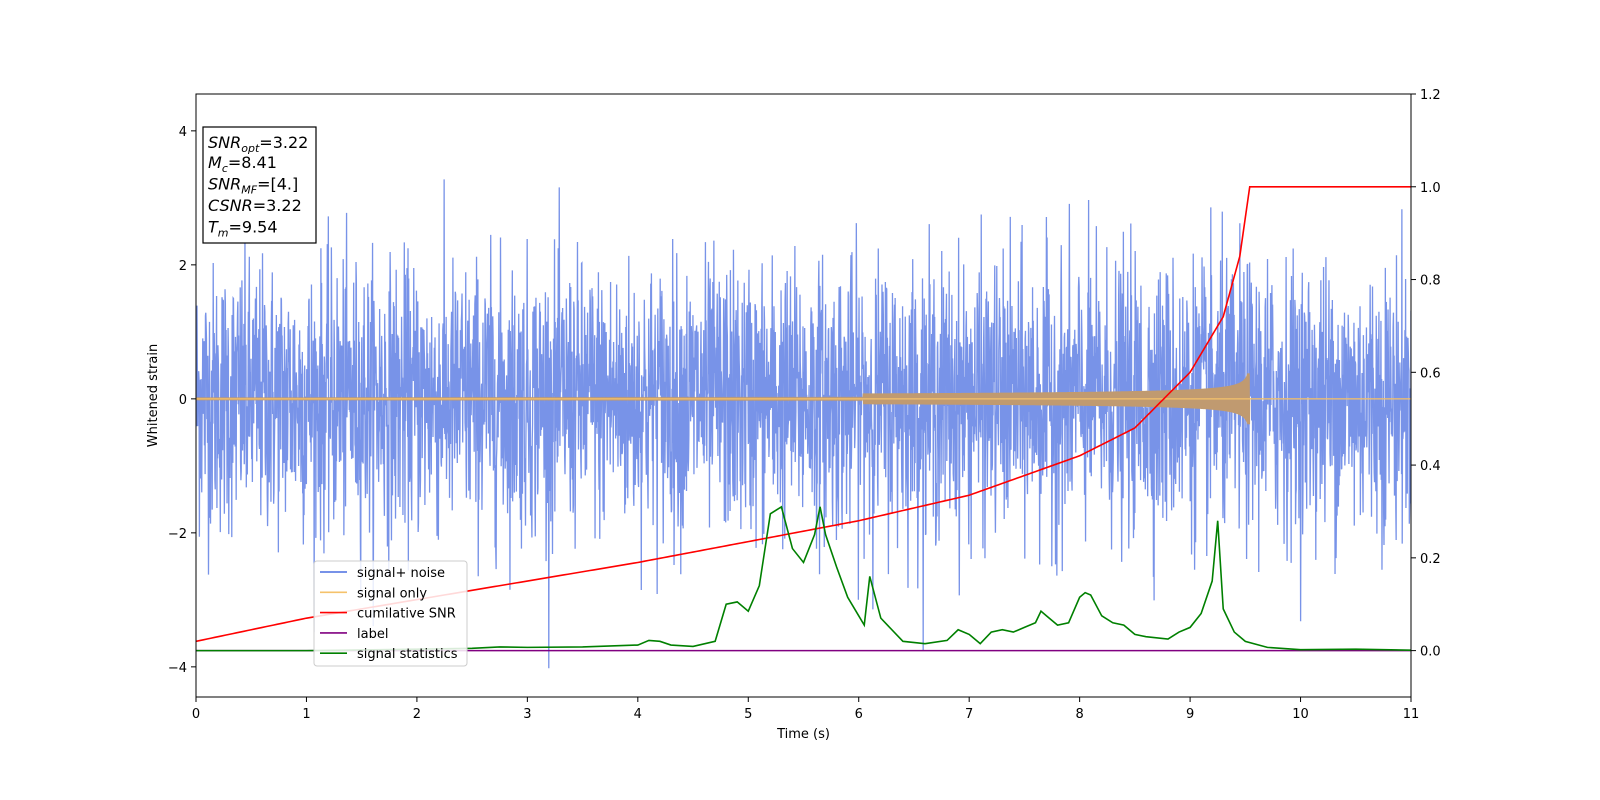 This screenshot has height=800, width=1600. Describe the element at coordinates (969, 714) in the screenshot. I see `x-tick-label: 7` at that location.